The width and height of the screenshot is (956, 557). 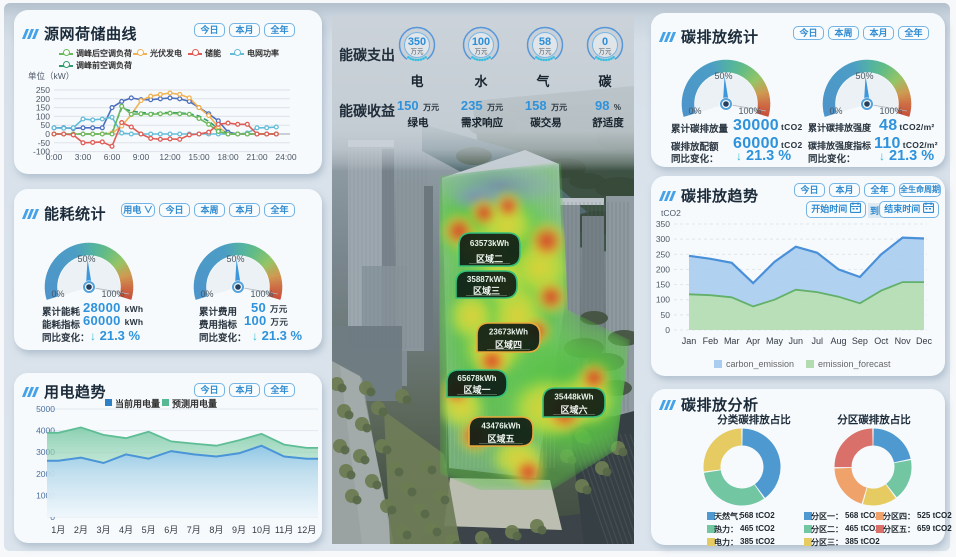 What do you see at coordinates (45, 409) in the screenshot?
I see `svg-text: 5000` at bounding box center [45, 409].